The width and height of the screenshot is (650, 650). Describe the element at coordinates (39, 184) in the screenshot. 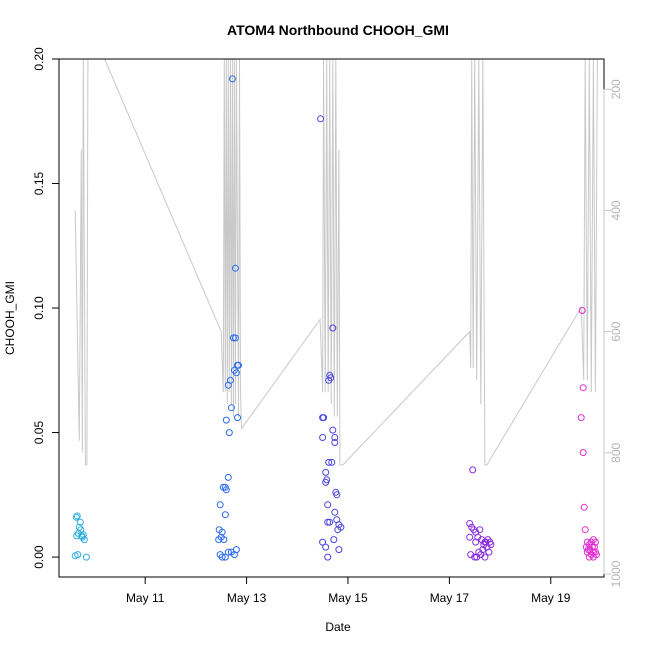

I see `y-tick-label-3: 0.15` at that location.